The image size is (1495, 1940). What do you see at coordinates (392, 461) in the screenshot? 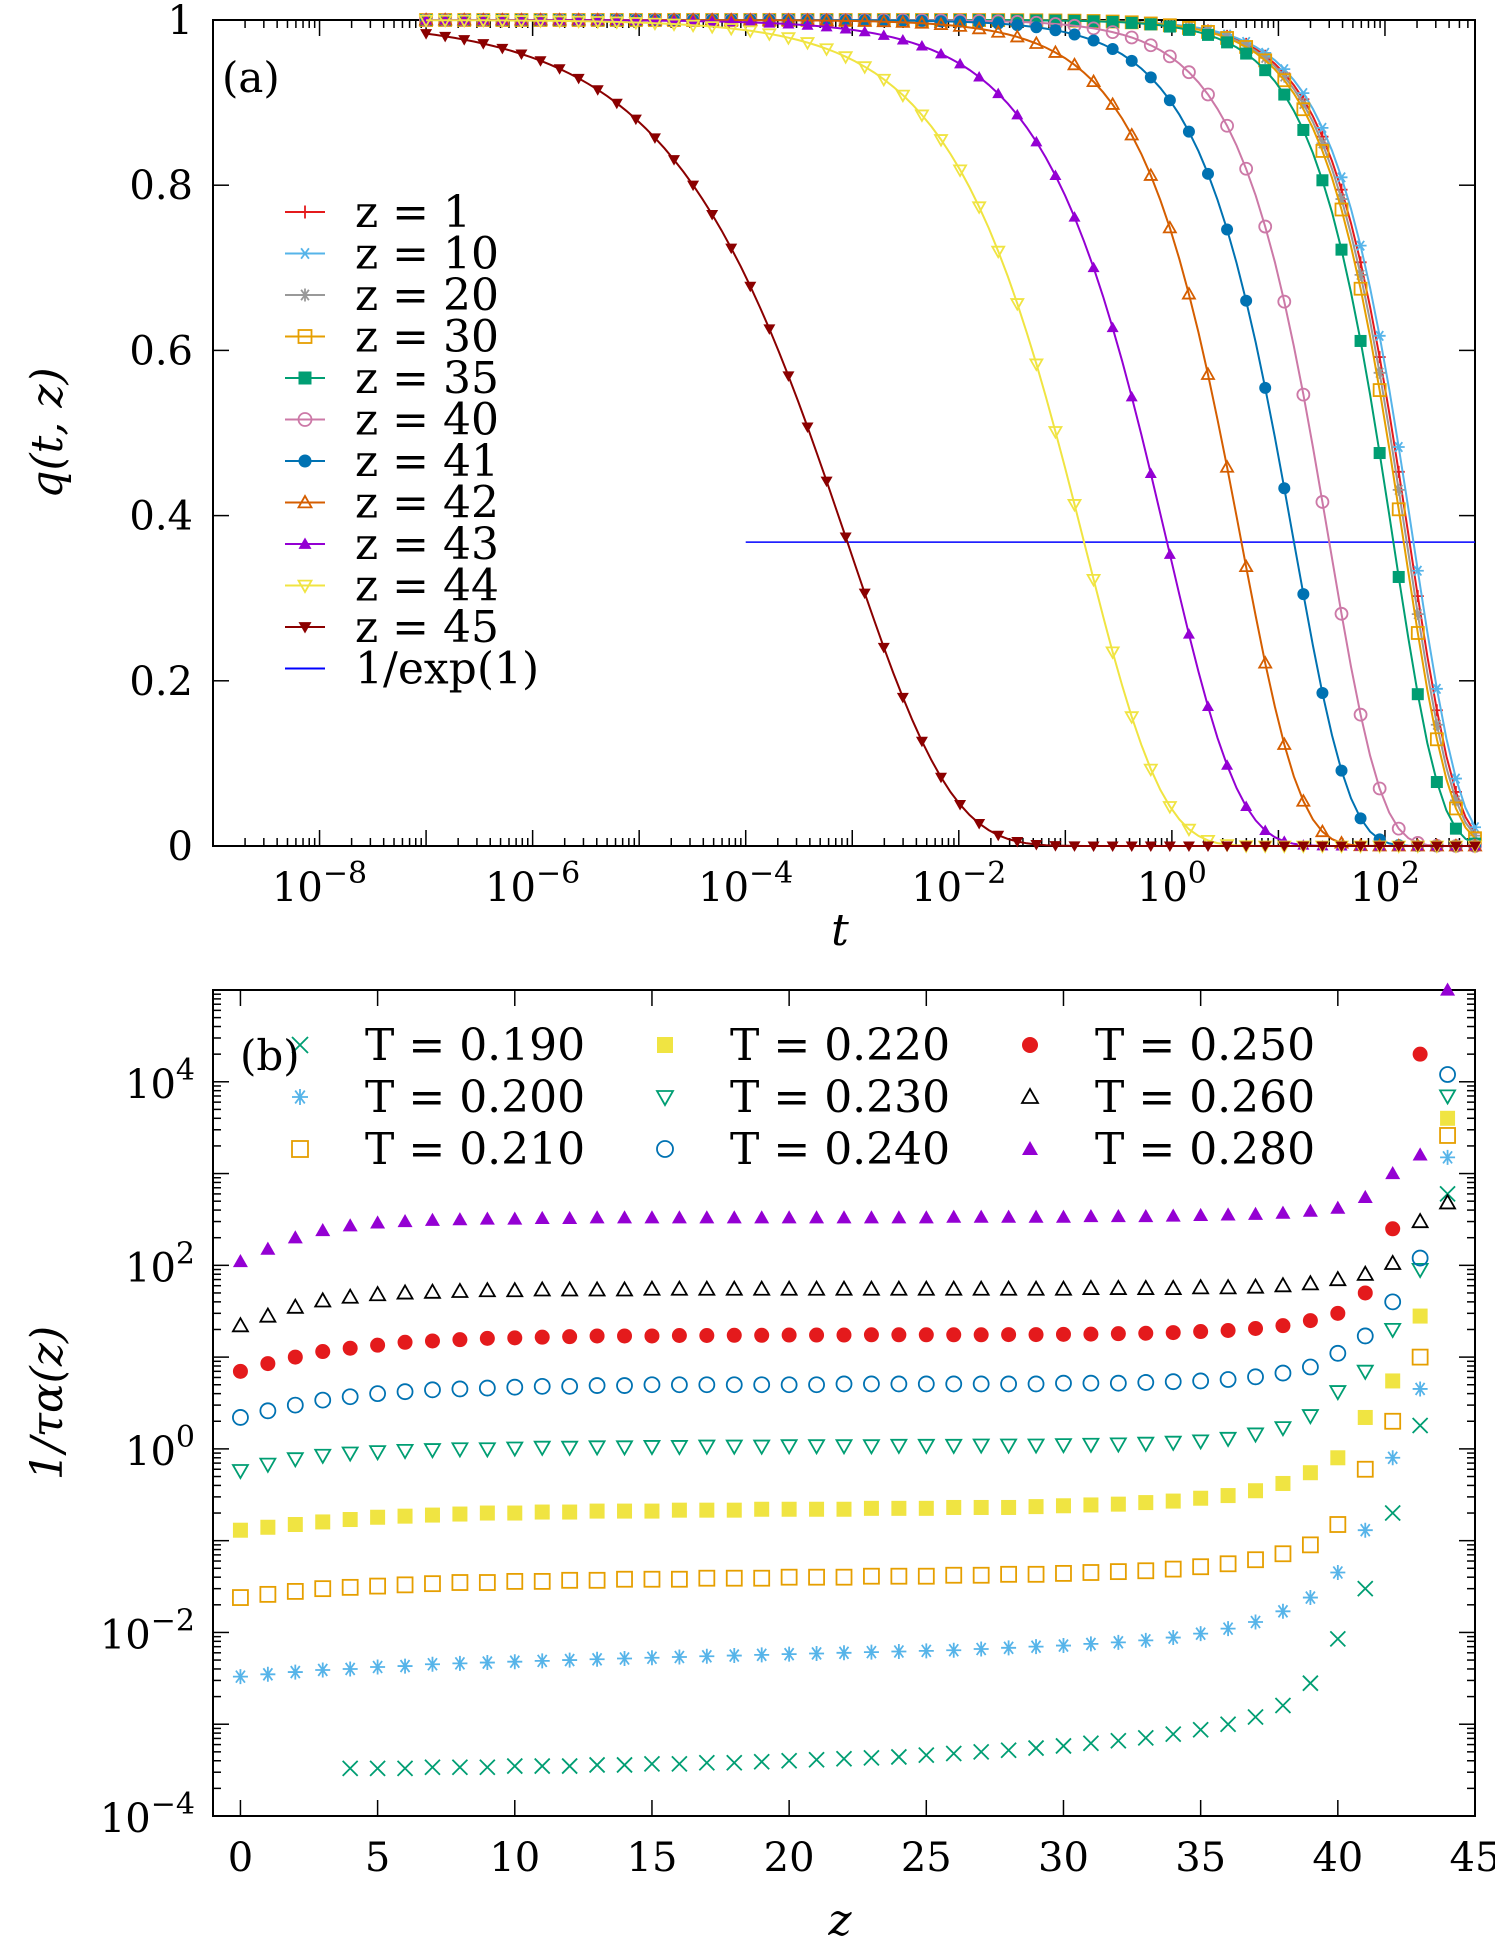
I see `legend-entry-z-41: z = 41` at bounding box center [392, 461].